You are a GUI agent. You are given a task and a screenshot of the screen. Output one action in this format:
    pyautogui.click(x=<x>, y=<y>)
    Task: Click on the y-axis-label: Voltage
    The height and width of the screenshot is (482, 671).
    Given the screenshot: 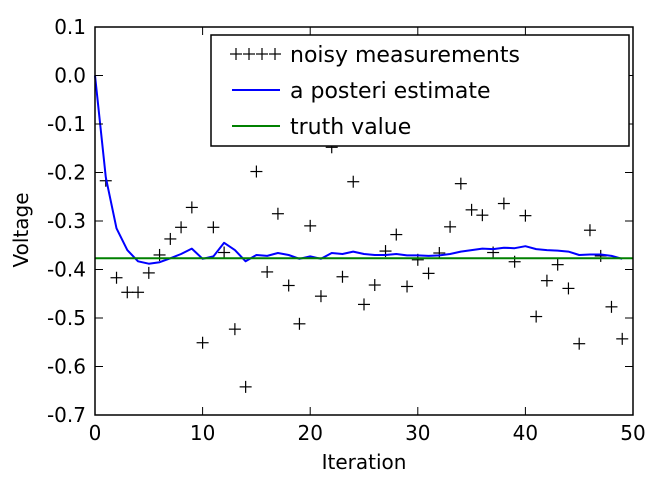 What is the action you would take?
    pyautogui.click(x=21, y=229)
    